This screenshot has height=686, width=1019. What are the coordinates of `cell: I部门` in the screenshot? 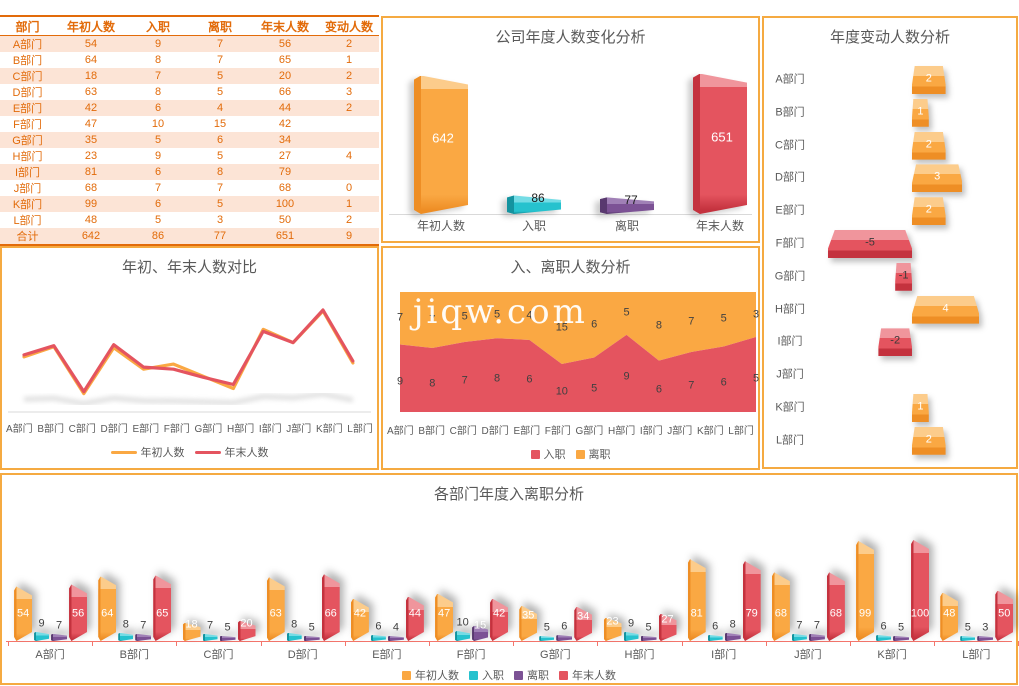 It's located at (27, 173).